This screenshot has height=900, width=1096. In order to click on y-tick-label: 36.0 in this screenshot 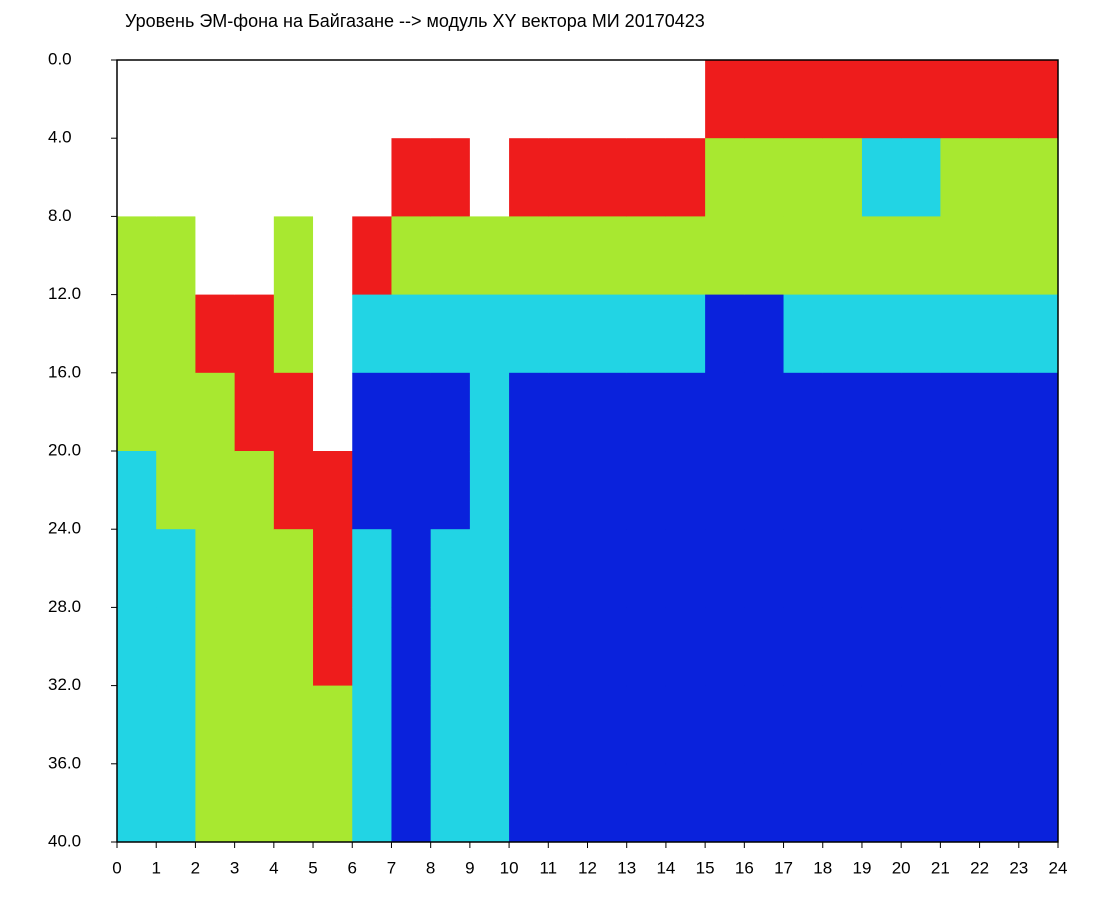, I will do `click(64, 762)`.